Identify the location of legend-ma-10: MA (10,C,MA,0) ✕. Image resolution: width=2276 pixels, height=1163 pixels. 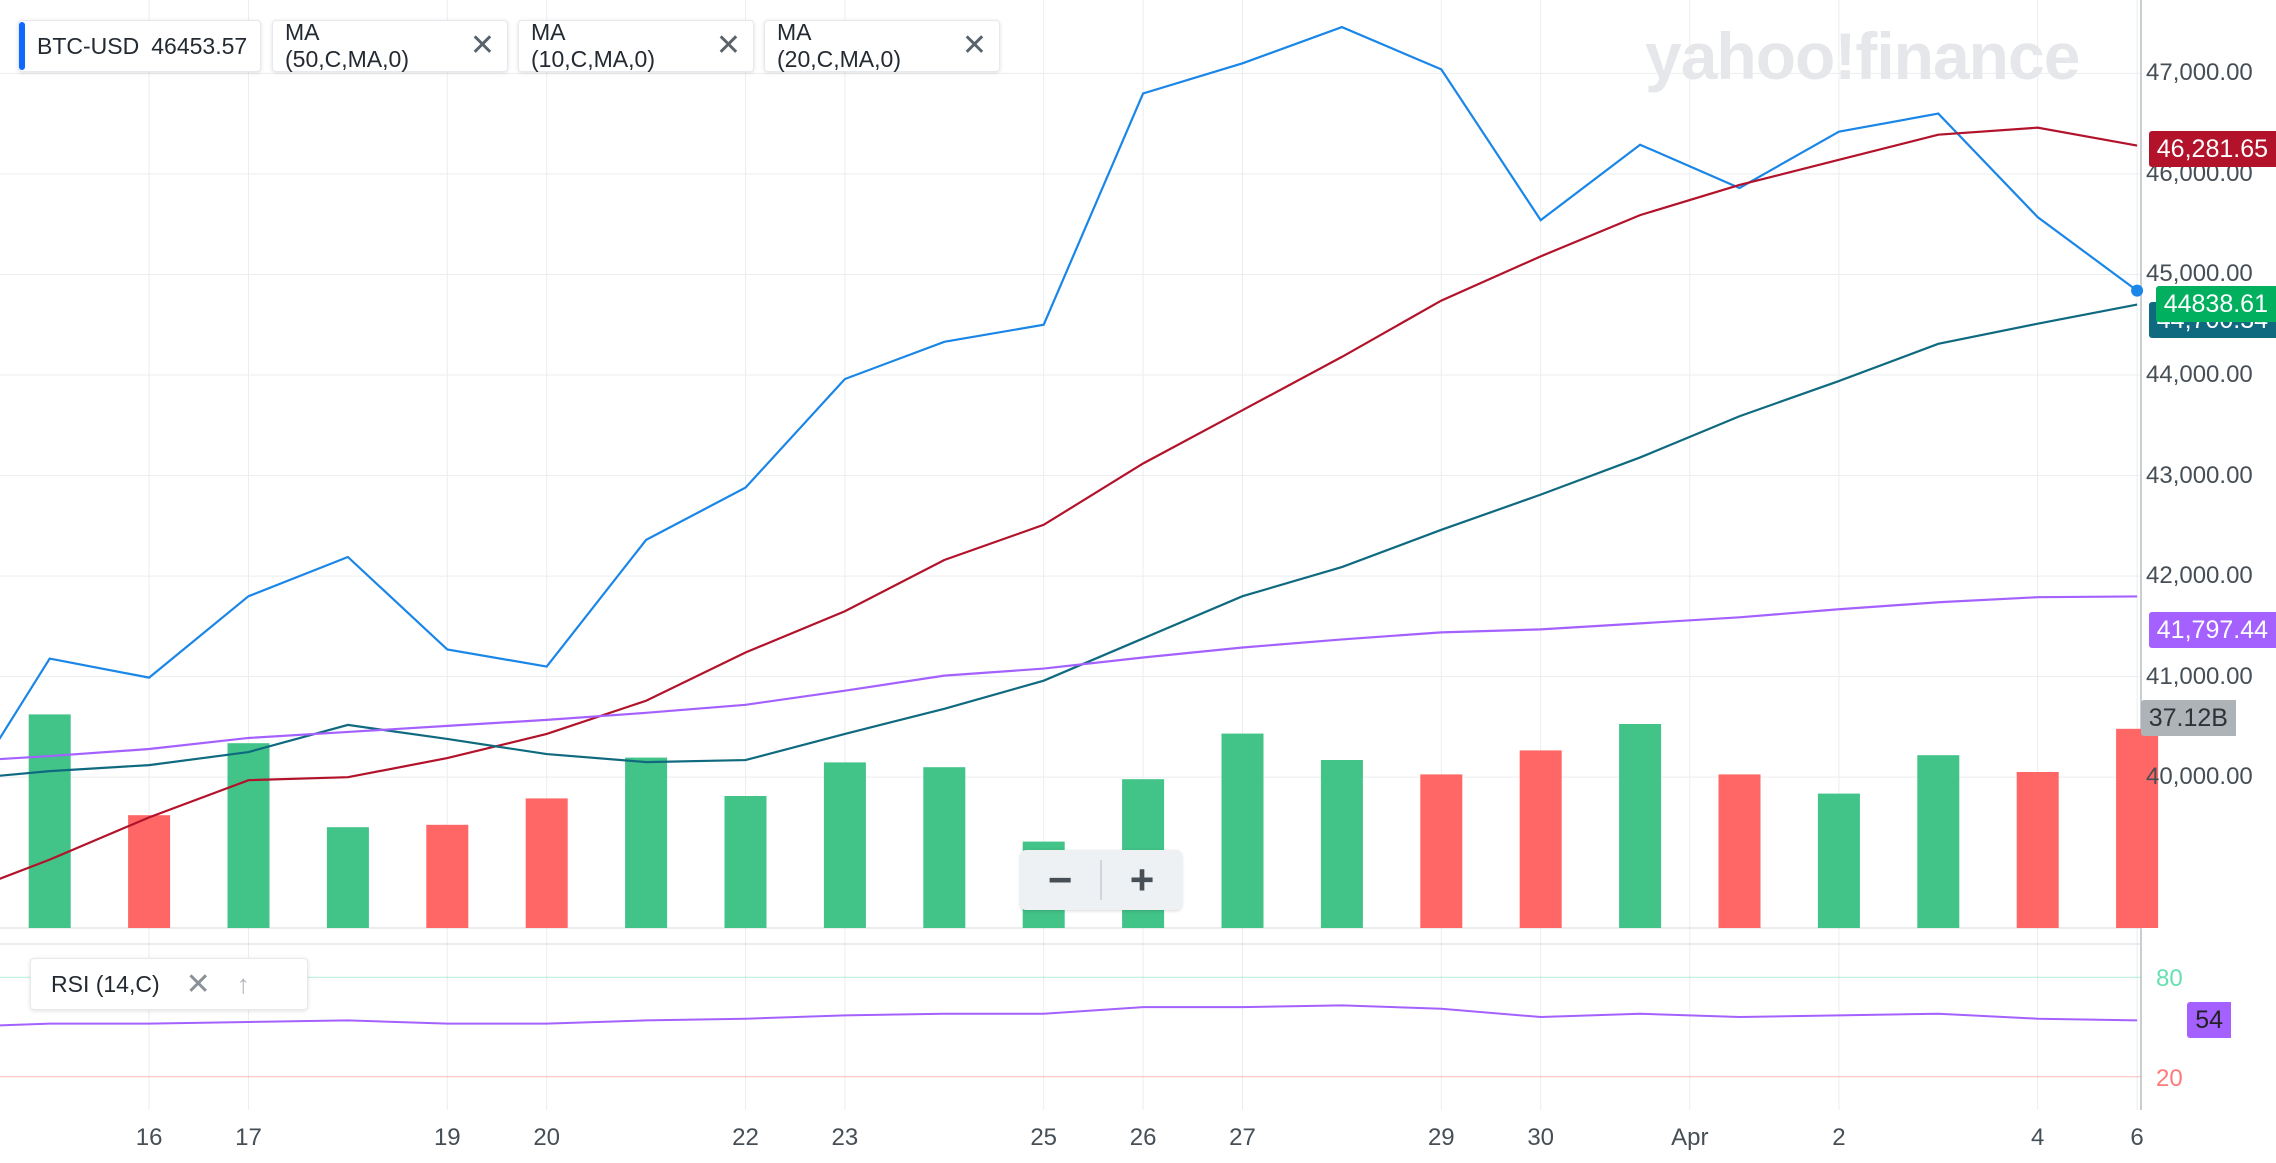
(636, 45).